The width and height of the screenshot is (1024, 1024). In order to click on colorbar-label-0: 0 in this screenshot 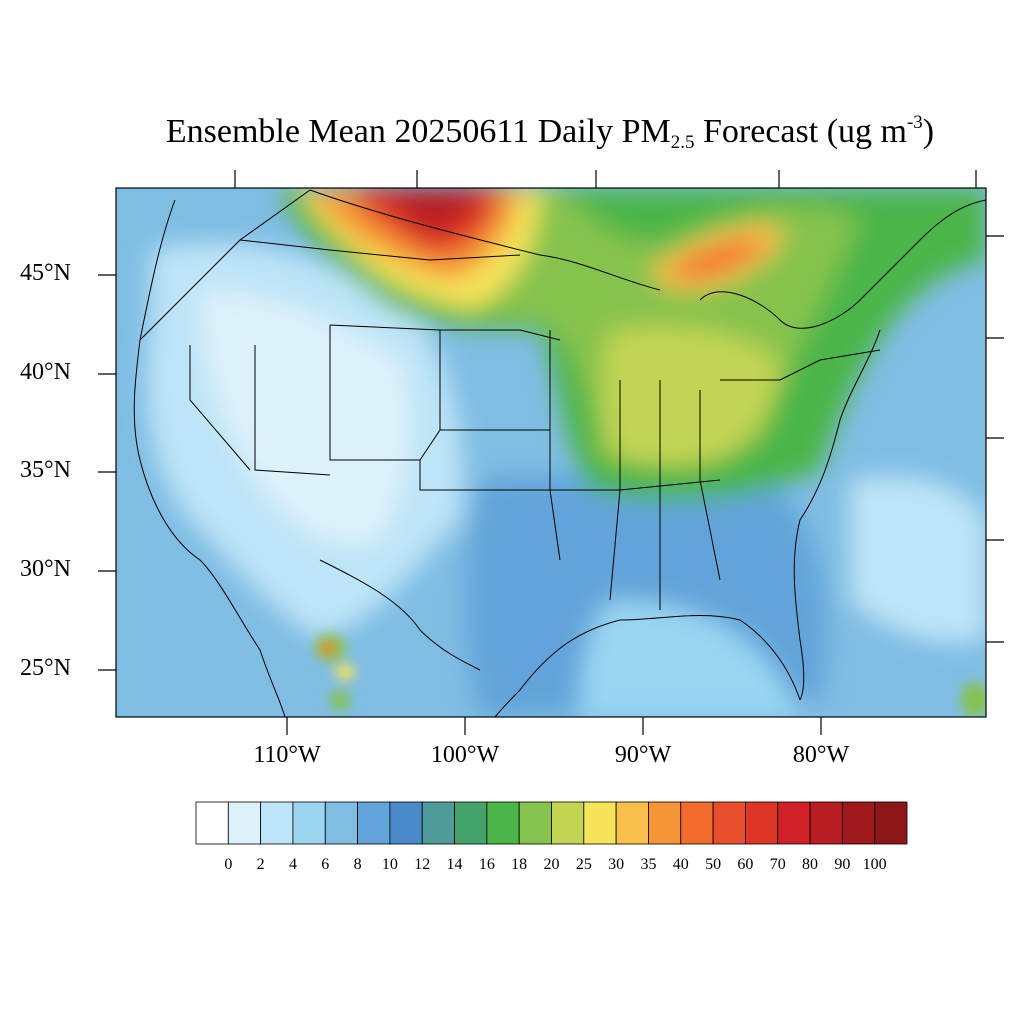, I will do `click(228, 864)`.